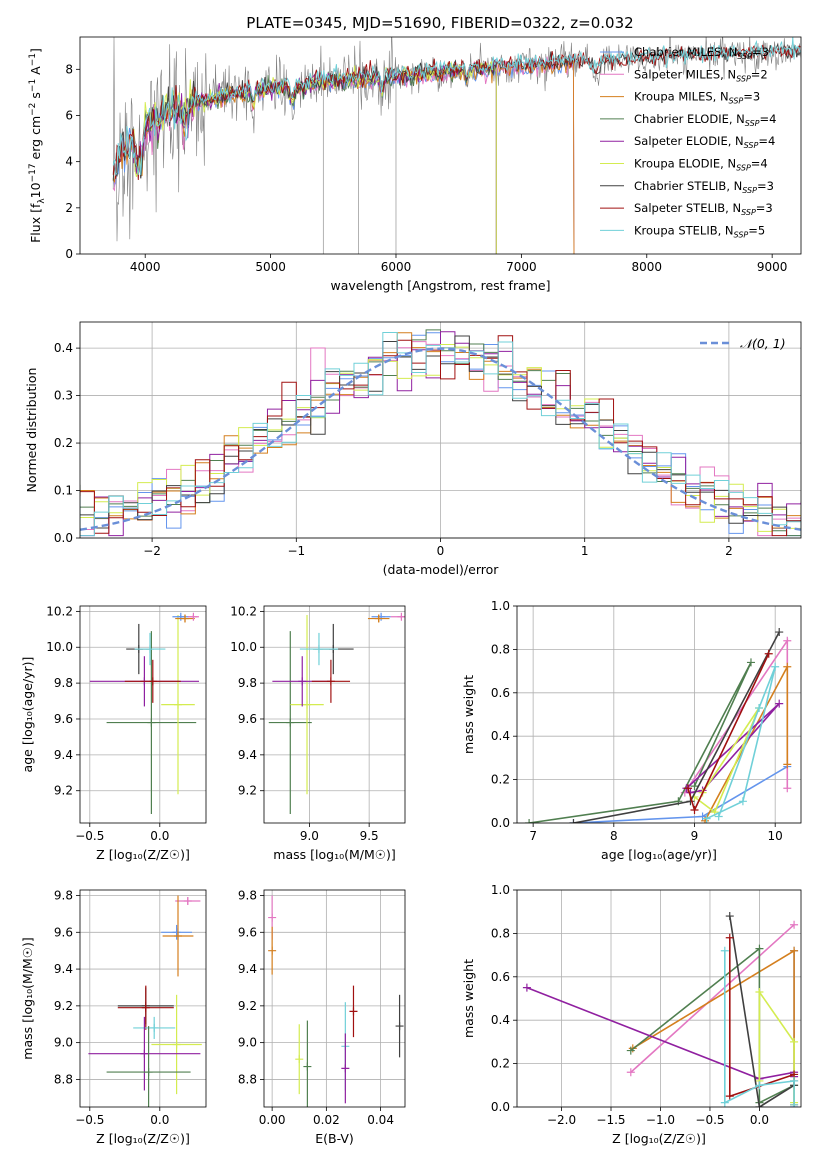 The width and height of the screenshot is (819, 1170). Describe the element at coordinates (681, 97) in the screenshot. I see `legend-label: Kroupa MILES, N` at that location.